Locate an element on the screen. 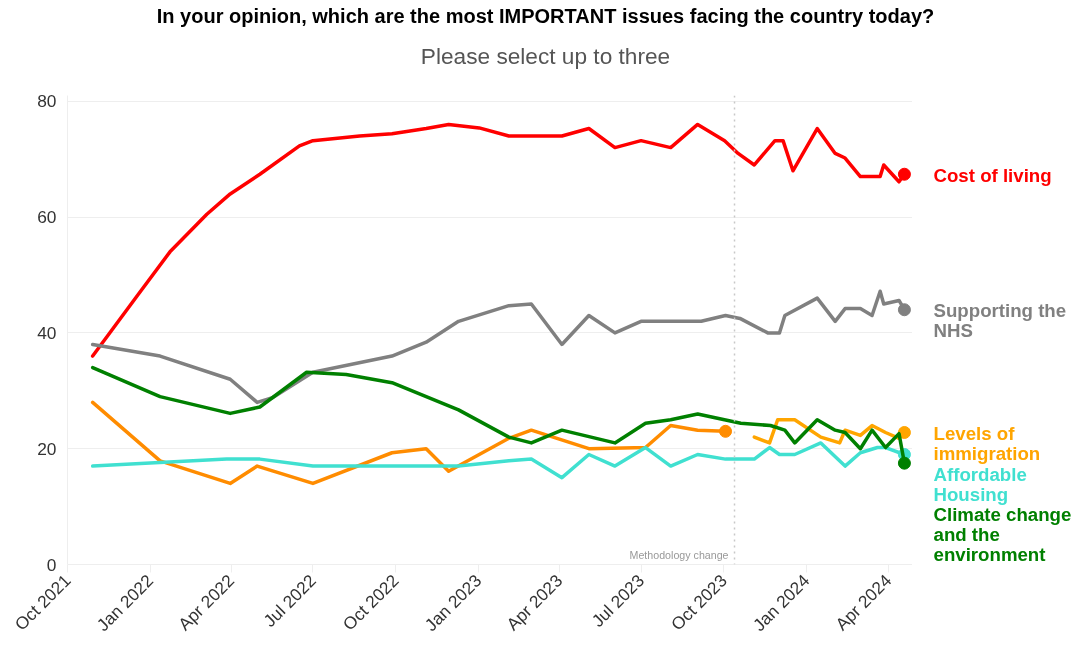  y-tick-label: 60 is located at coordinates (47, 217).